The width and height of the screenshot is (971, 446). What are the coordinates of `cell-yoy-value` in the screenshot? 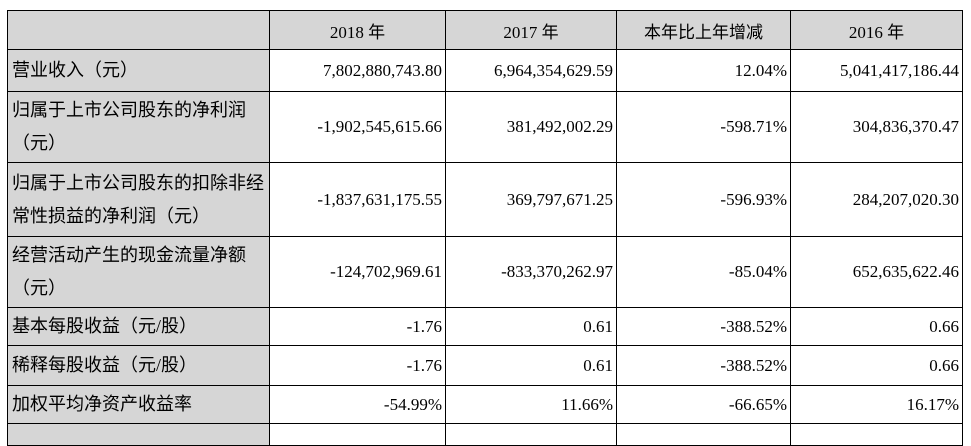 It's located at (703, 434).